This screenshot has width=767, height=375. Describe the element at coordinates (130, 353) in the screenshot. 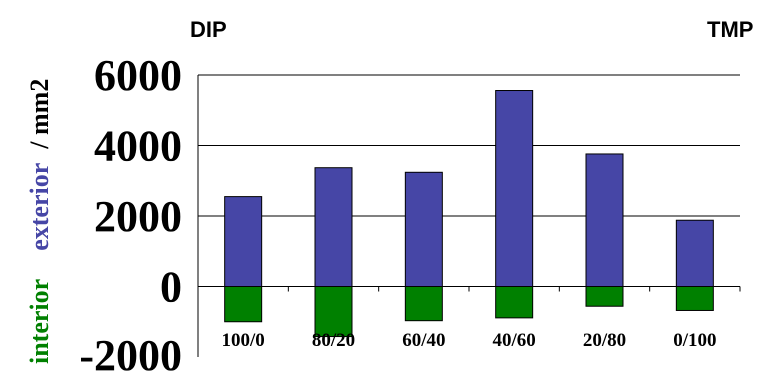

I see `y-tick-label-0: -2000` at that location.